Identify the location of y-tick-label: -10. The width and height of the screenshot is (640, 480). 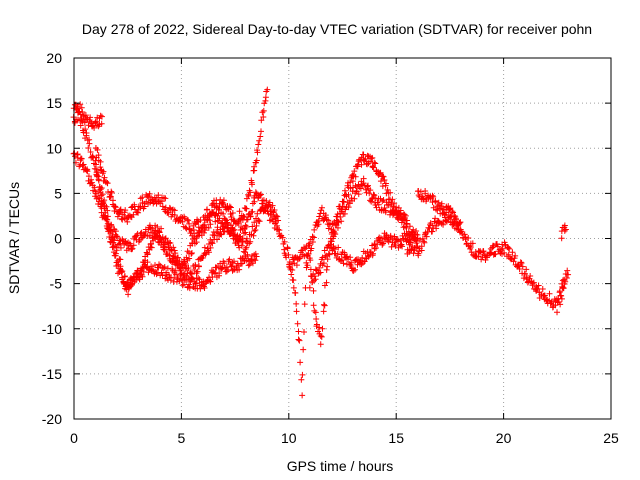
(52, 329).